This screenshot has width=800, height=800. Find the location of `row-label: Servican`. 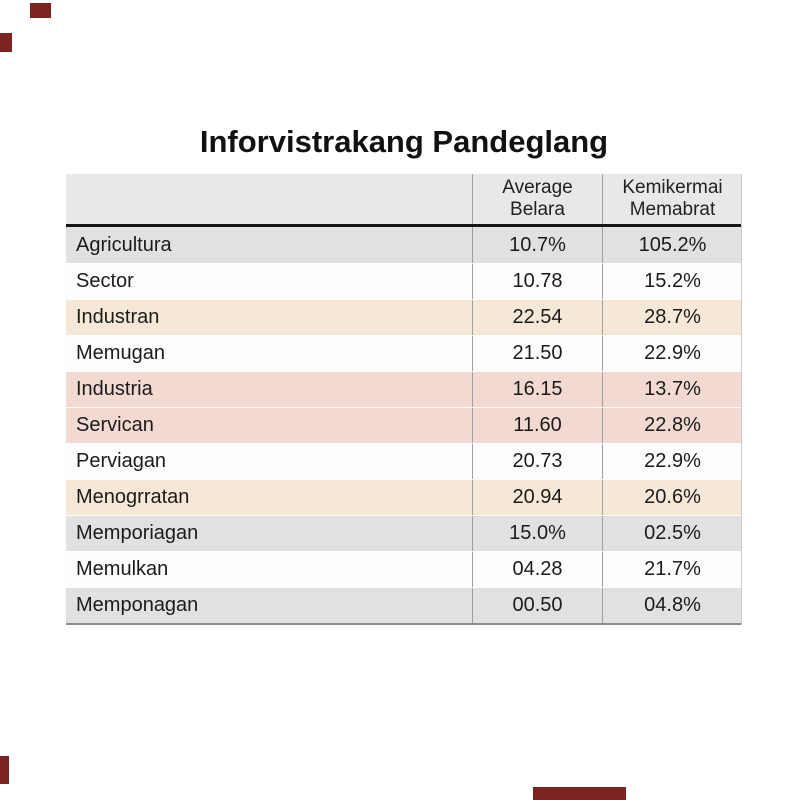

row-label: Servican is located at coordinates (115, 425).